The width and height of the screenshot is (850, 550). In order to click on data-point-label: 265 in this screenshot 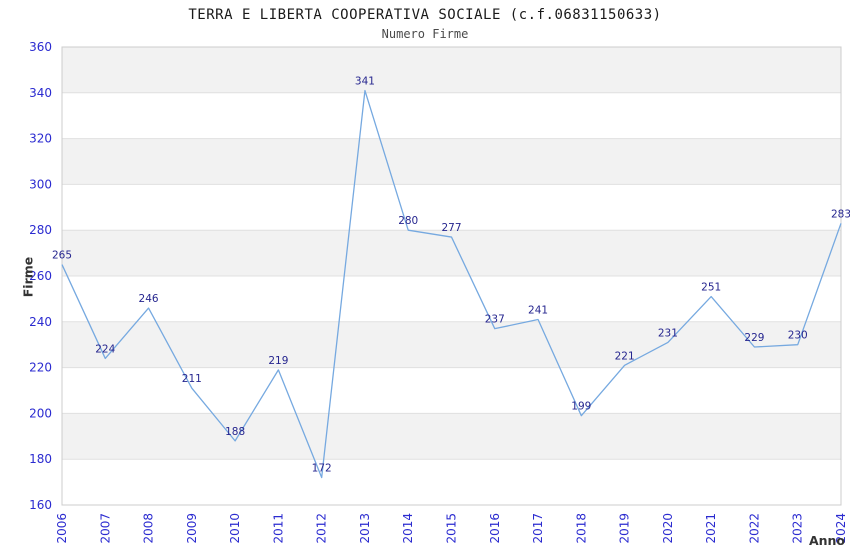, I will do `click(62, 256)`.